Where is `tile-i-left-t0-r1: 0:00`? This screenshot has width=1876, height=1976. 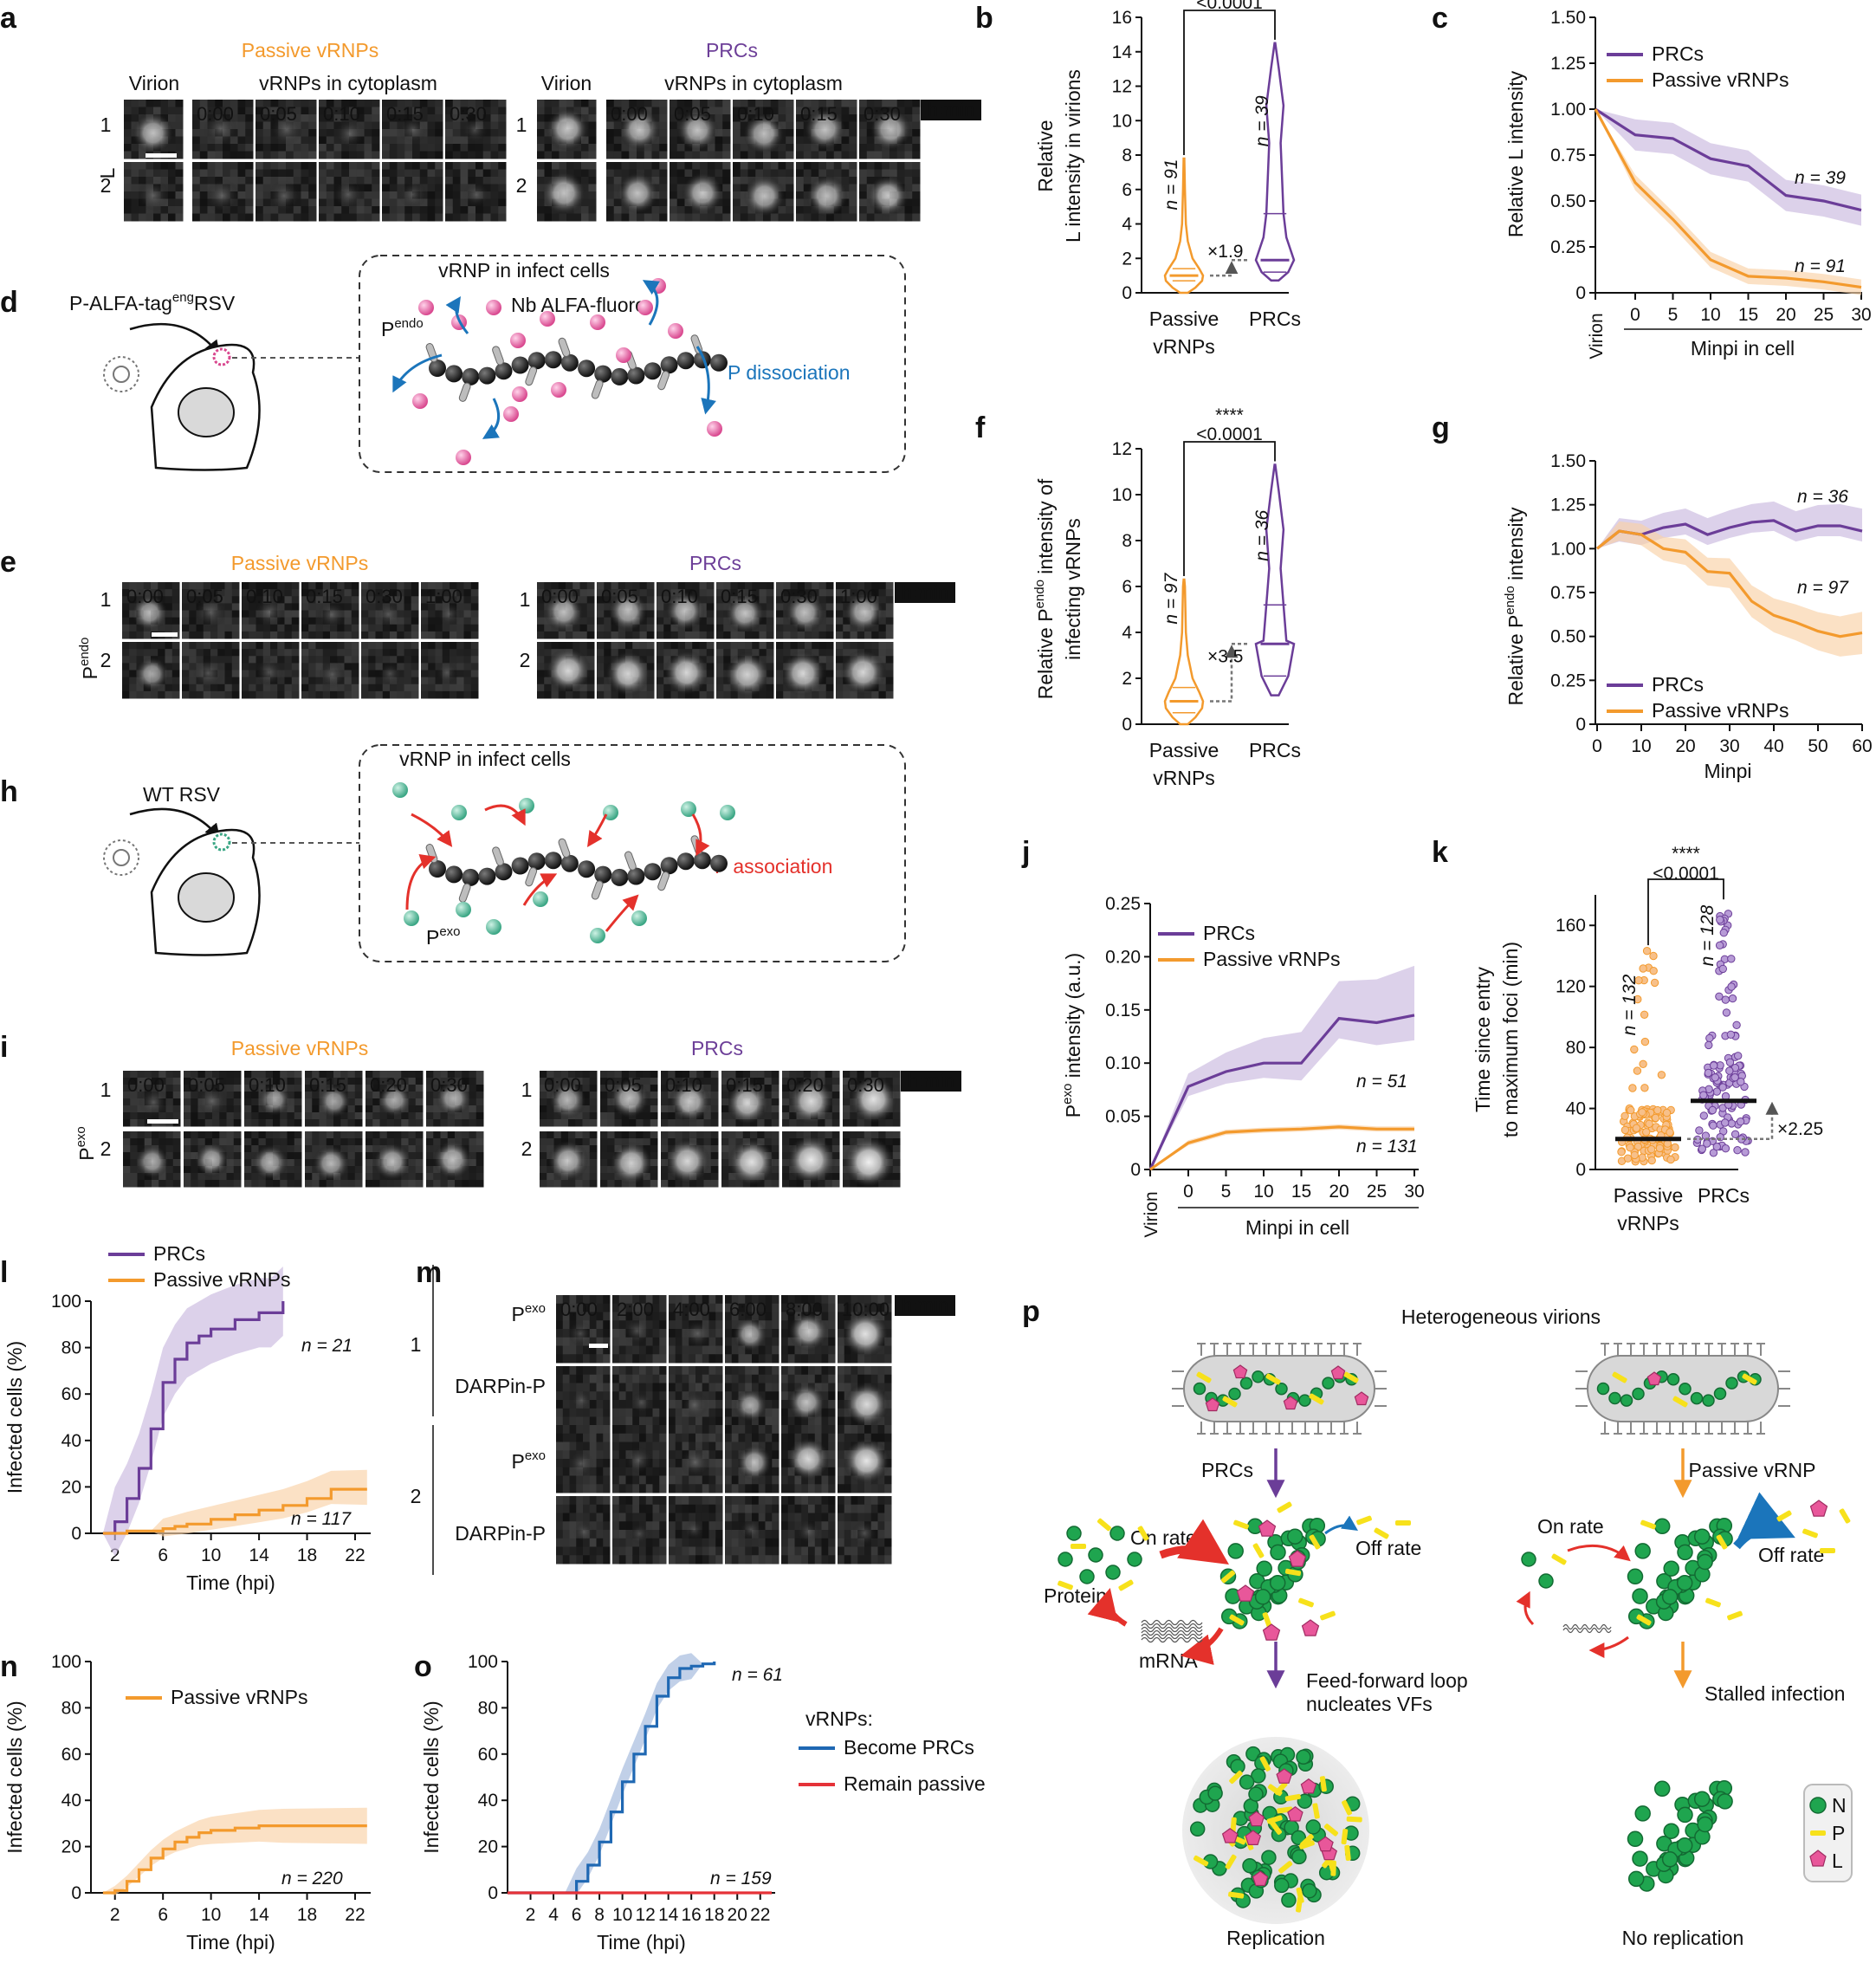
tile-i-left-t0-r1: 0:00 is located at coordinates (152, 1099).